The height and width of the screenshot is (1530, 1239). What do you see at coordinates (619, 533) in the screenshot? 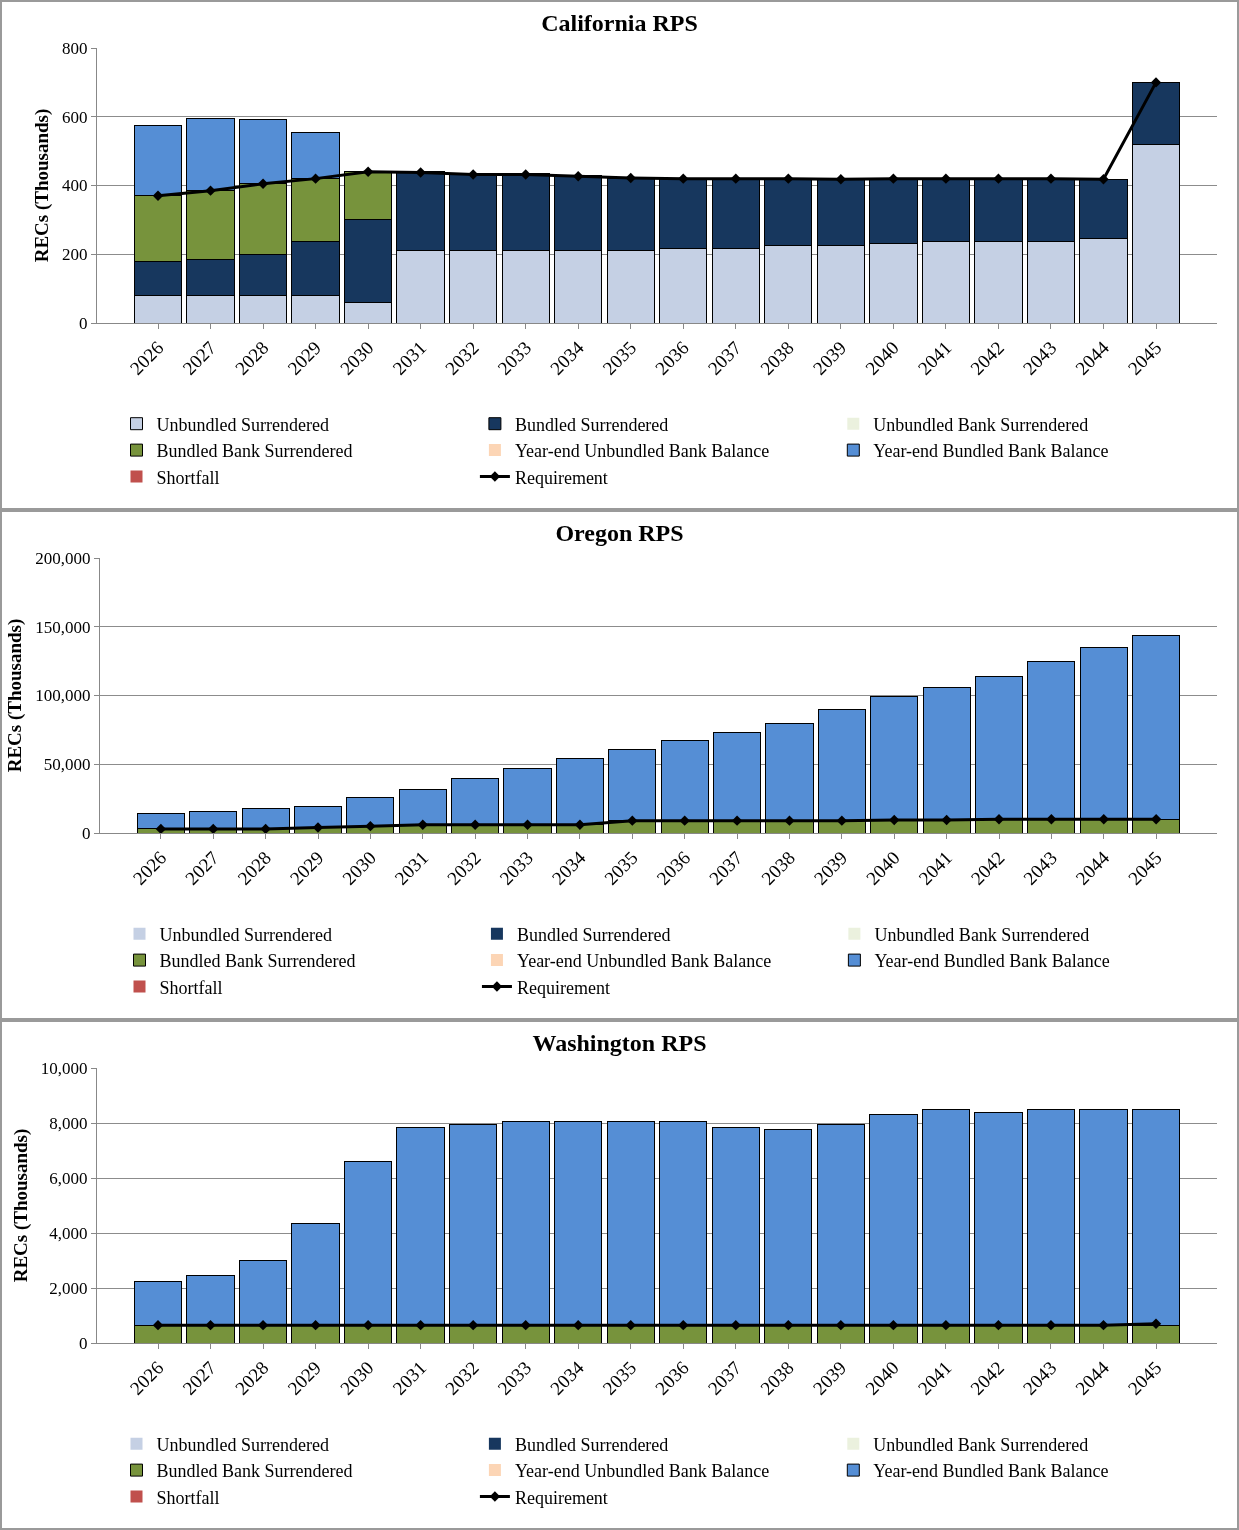
I see `chart-title: Oregon RPS` at bounding box center [619, 533].